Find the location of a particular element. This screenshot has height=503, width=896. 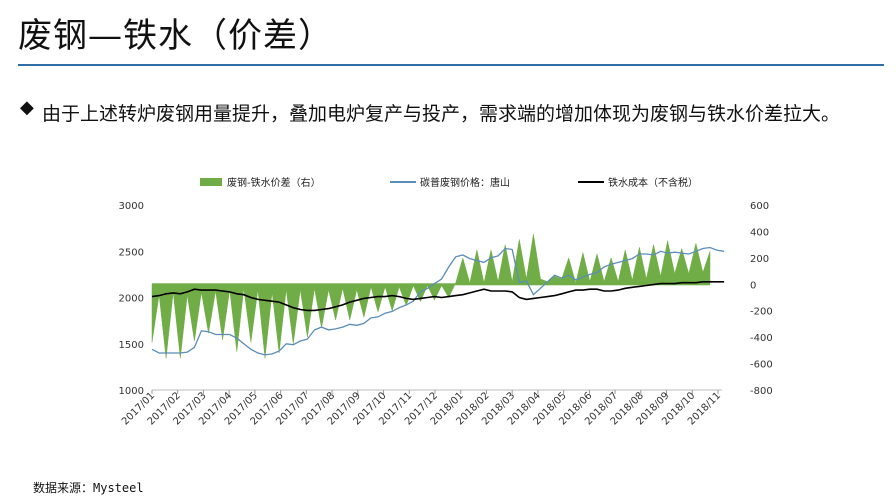

legend-label-scrap: 碳普废钢价格：唐山 is located at coordinates (465, 182).